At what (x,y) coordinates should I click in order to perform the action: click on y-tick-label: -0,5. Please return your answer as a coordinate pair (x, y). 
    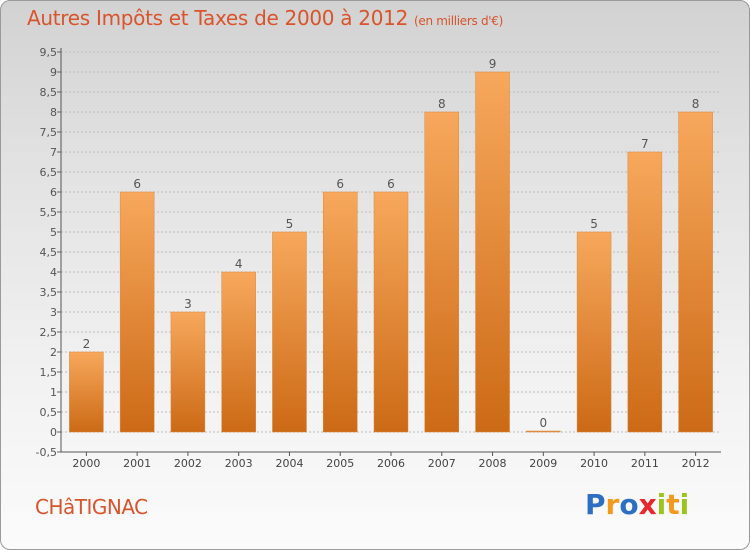
    Looking at the image, I should click on (46, 452).